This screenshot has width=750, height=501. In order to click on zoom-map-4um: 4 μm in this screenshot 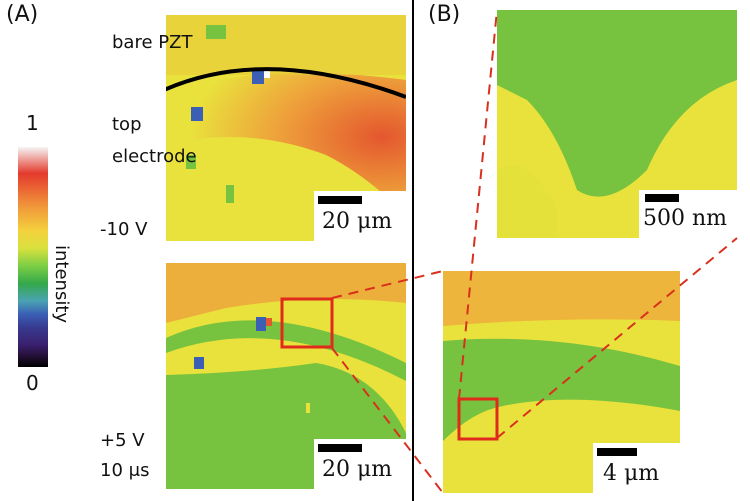, I will do `click(561, 382)`.